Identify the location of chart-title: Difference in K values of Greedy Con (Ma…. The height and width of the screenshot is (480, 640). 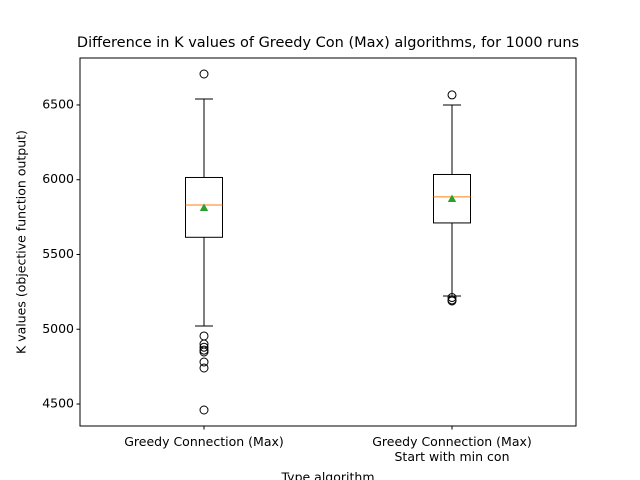
(328, 43).